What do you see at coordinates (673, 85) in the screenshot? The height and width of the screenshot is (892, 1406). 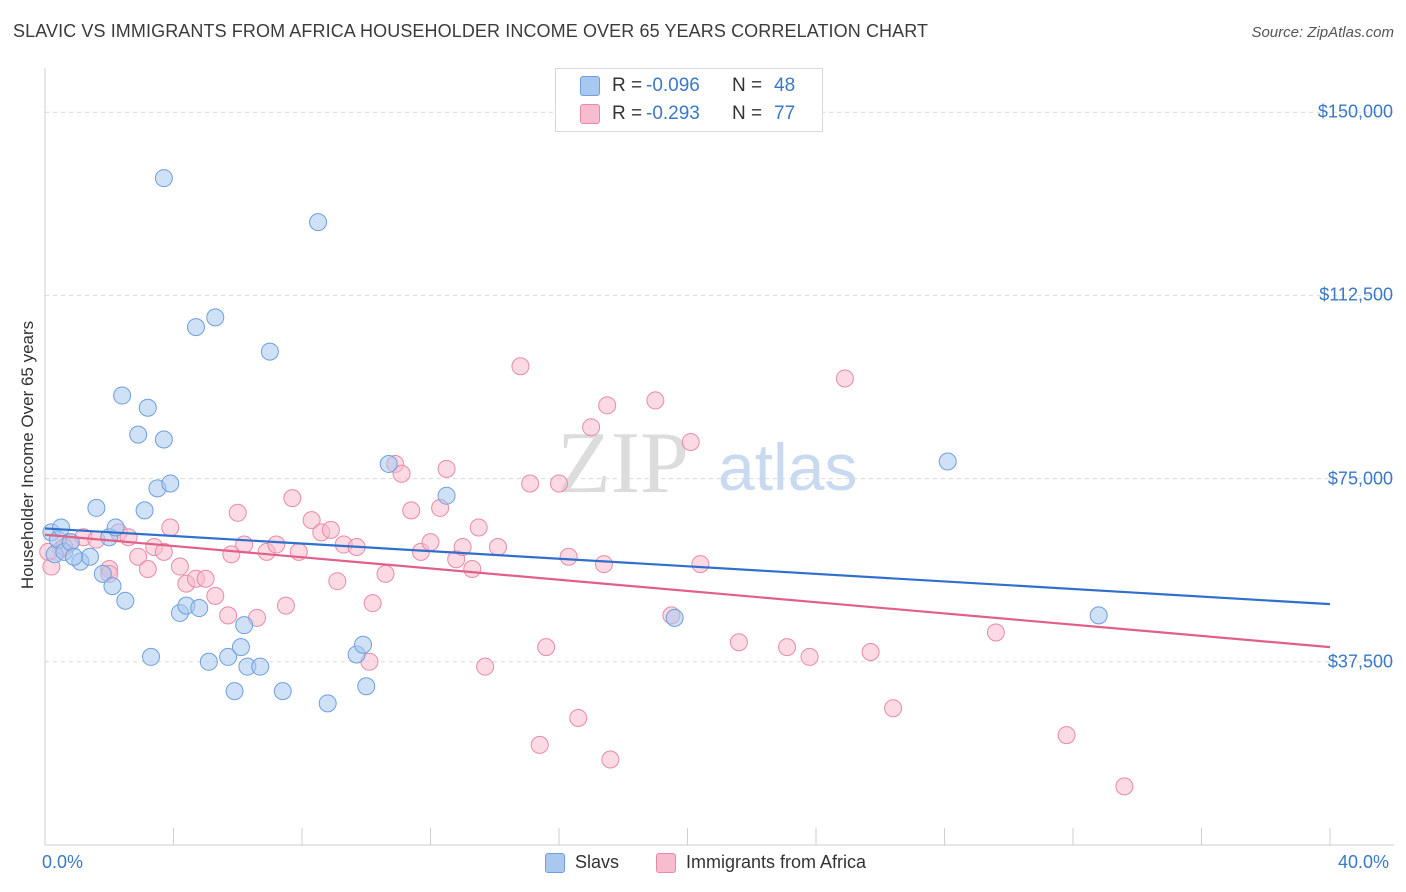 I see `legend-r-value: -0.096` at bounding box center [673, 85].